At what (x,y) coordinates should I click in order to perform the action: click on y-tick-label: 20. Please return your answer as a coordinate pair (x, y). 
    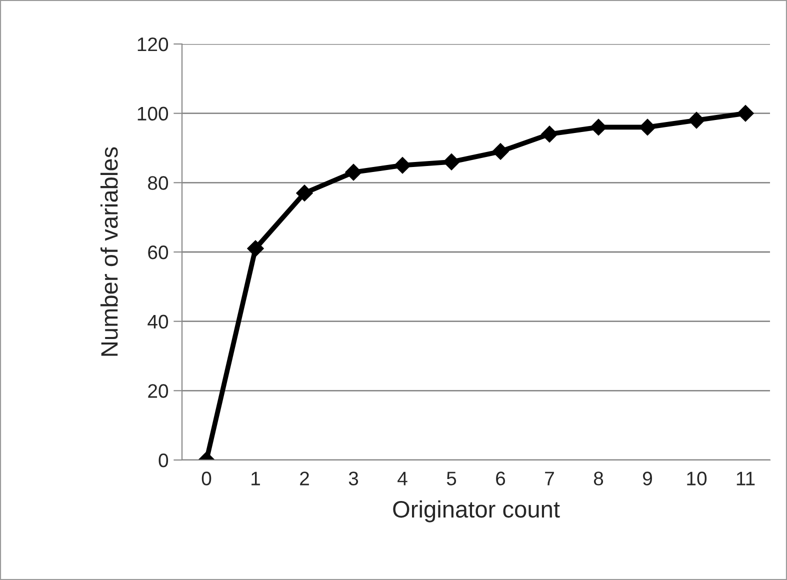
    Looking at the image, I should click on (158, 391).